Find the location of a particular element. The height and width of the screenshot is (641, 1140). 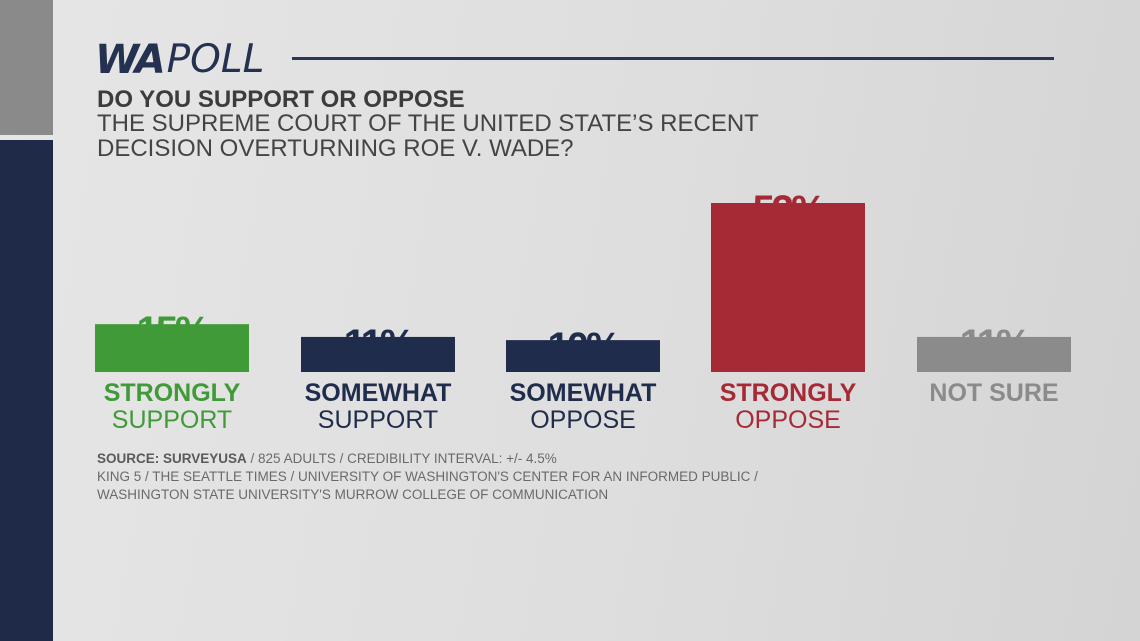

category-label: NOT SURE is located at coordinates (993, 393).